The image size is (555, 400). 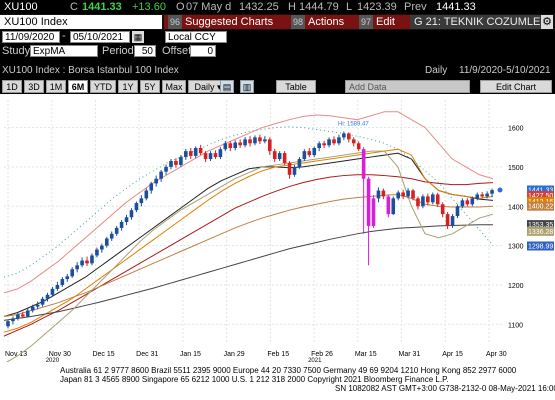 What do you see at coordinates (323, 22) in the screenshot?
I see `actions-button: 98 Actions` at bounding box center [323, 22].